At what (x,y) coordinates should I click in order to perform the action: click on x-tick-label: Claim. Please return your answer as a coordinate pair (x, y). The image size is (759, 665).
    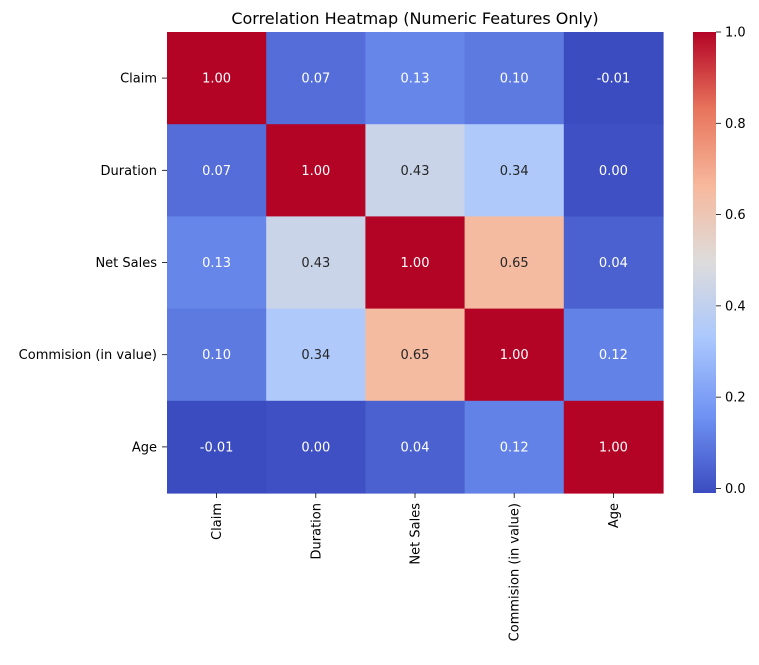
    Looking at the image, I should click on (217, 521).